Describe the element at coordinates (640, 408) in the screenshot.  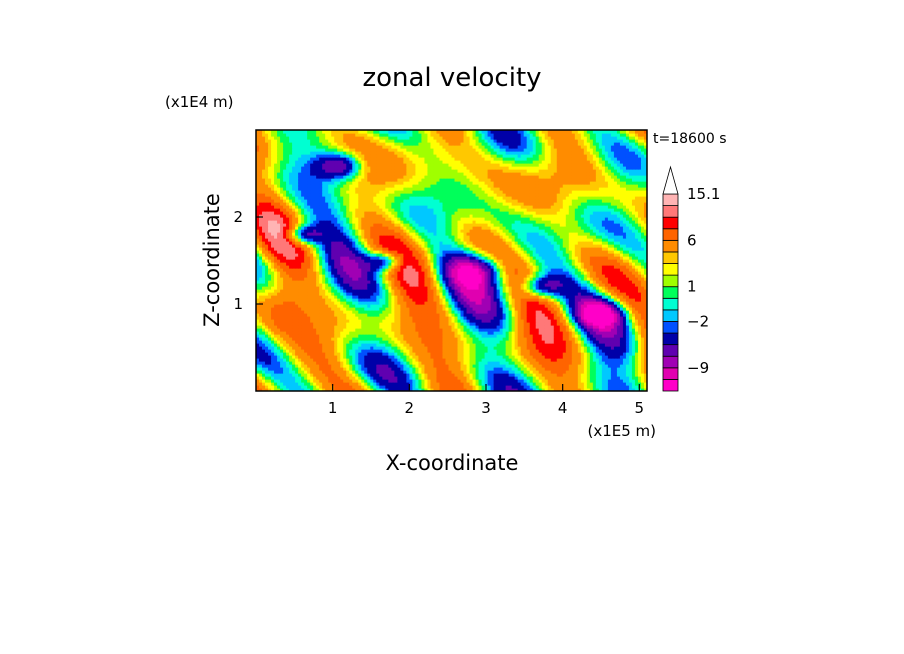
I see `x-tick-label: 5` at that location.